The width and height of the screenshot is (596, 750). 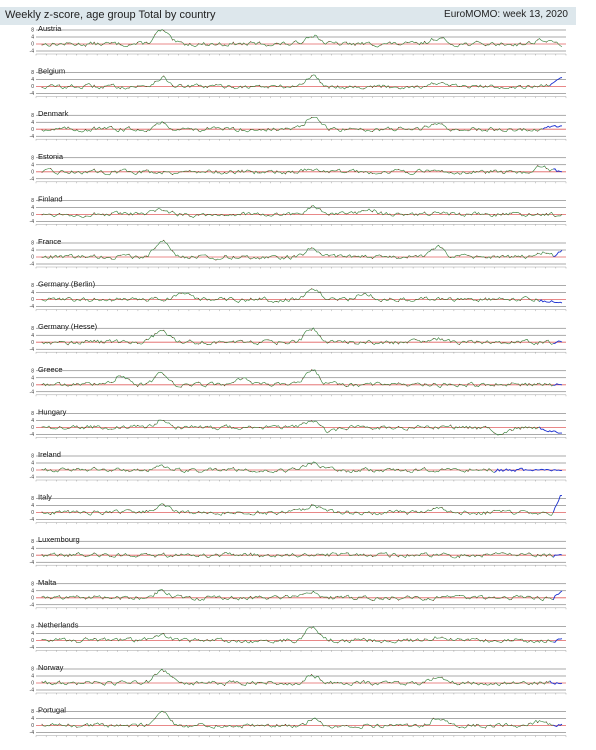 What do you see at coordinates (298, 594) in the screenshot?
I see `country-panel: Malta 840-4` at bounding box center [298, 594].